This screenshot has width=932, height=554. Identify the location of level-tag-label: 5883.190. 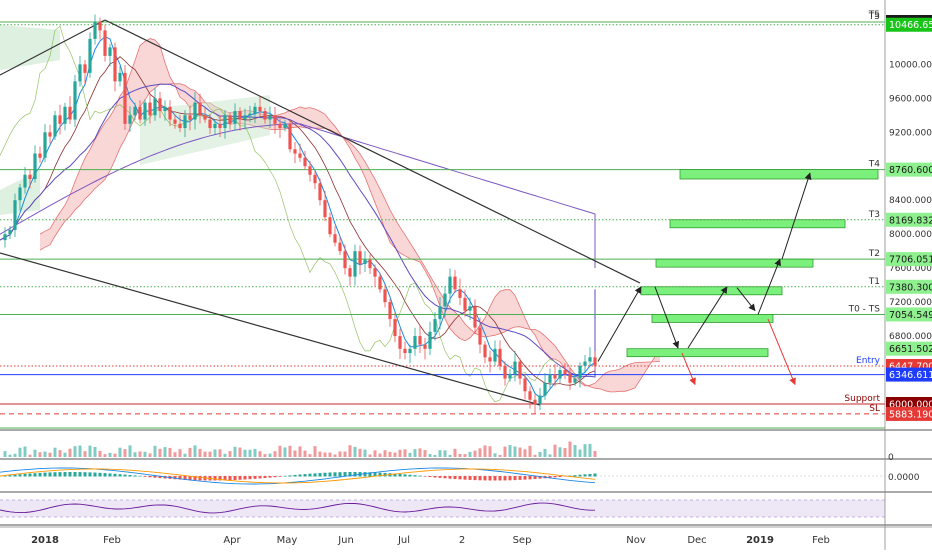
(910, 414).